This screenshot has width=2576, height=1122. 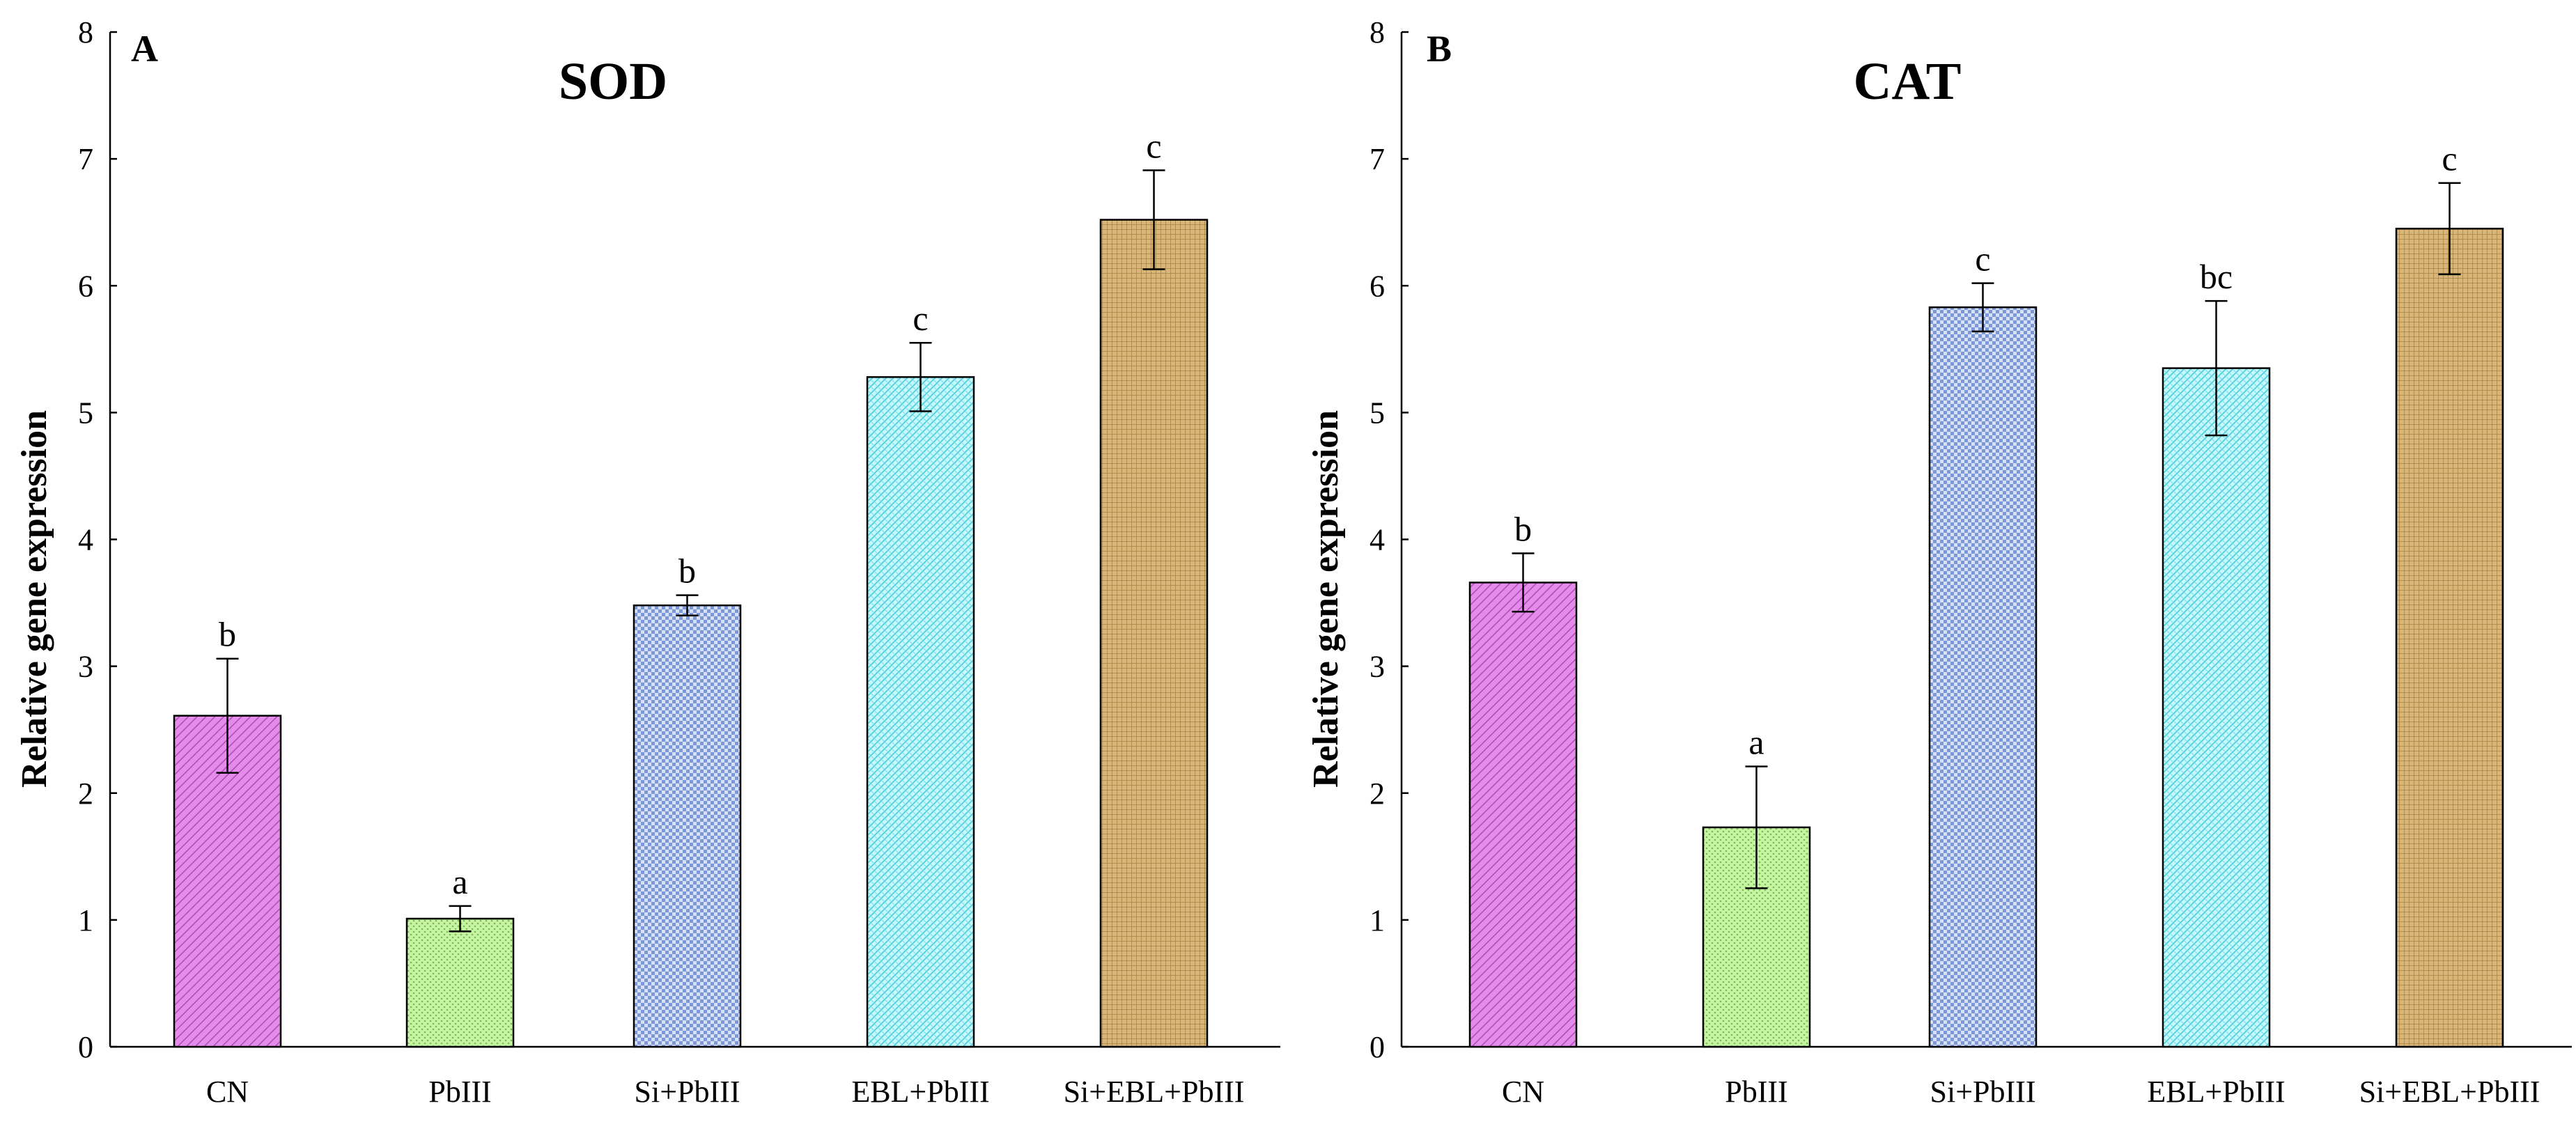 What do you see at coordinates (459, 1092) in the screenshot?
I see `category-label-a-2: PbIII` at bounding box center [459, 1092].